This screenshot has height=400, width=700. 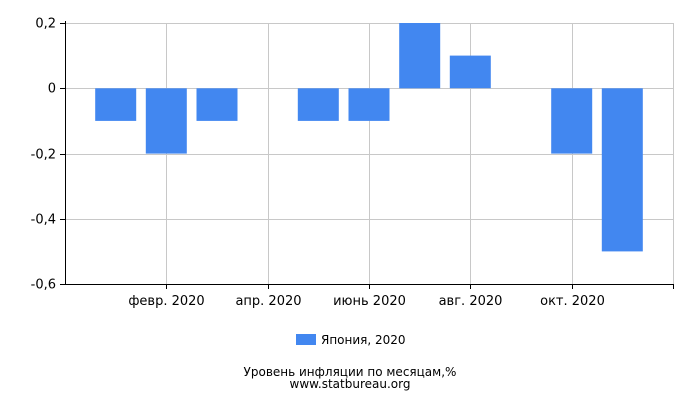 I want to click on legend: Япония, 2020, so click(x=351, y=340).